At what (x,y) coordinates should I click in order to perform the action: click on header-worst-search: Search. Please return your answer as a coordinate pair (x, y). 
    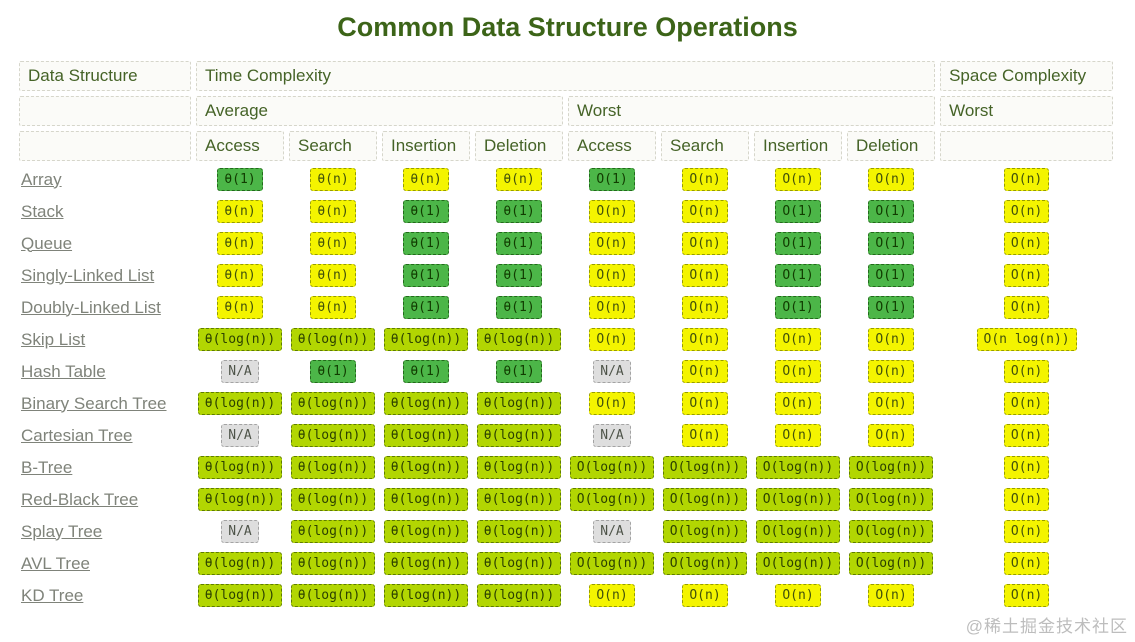
    Looking at the image, I should click on (705, 146).